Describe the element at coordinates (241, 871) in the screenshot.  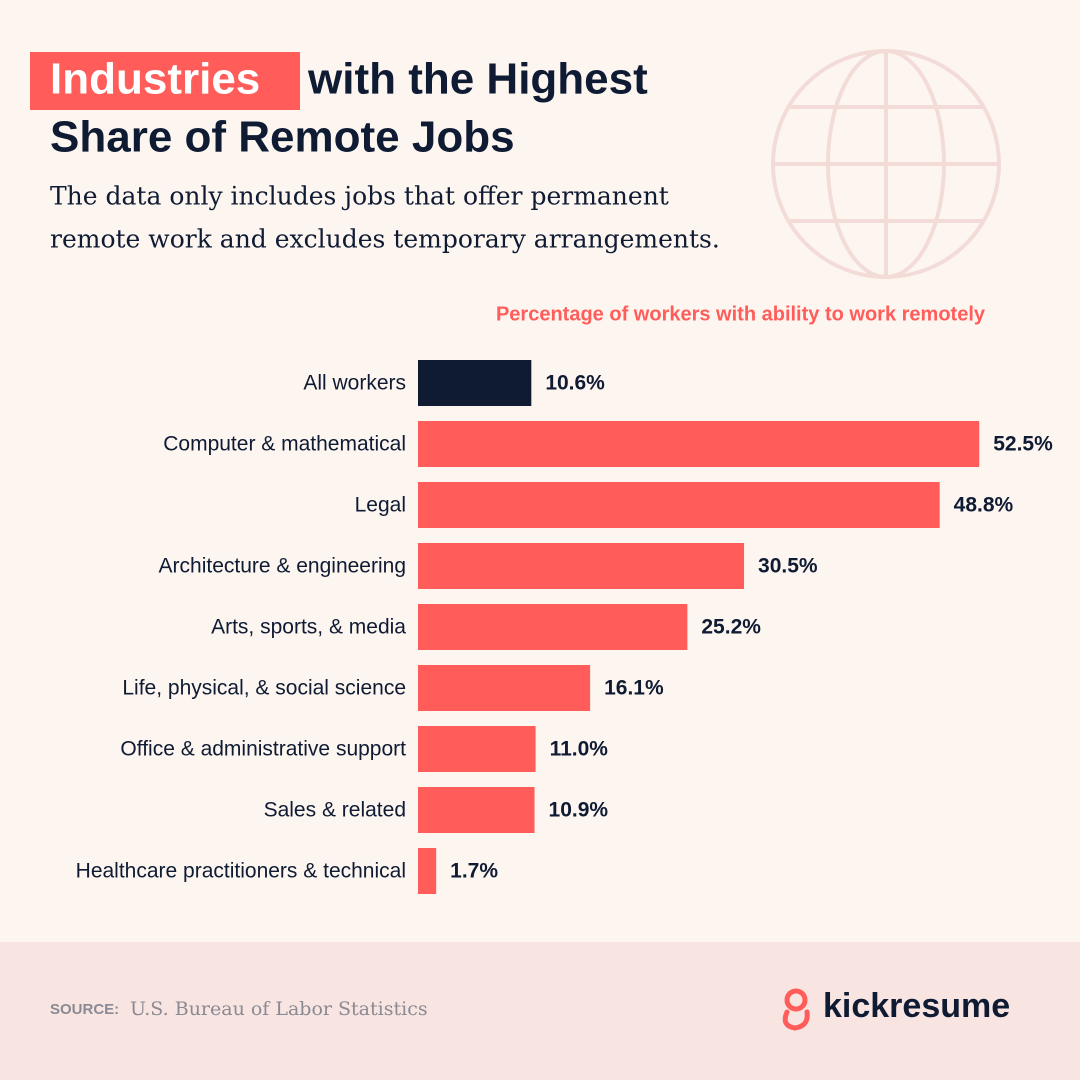
I see `category-label: Healthcare practitioners & technical` at that location.